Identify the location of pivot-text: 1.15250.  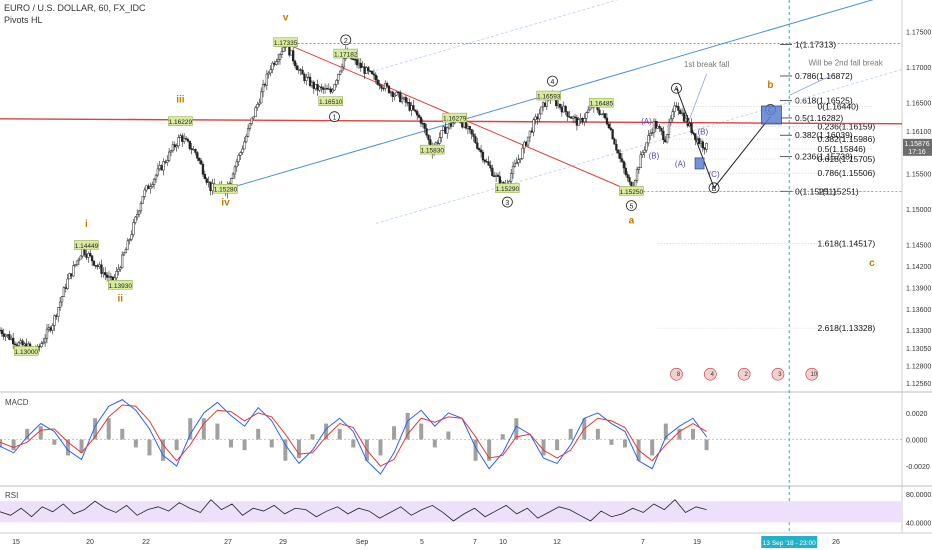
(632, 192).